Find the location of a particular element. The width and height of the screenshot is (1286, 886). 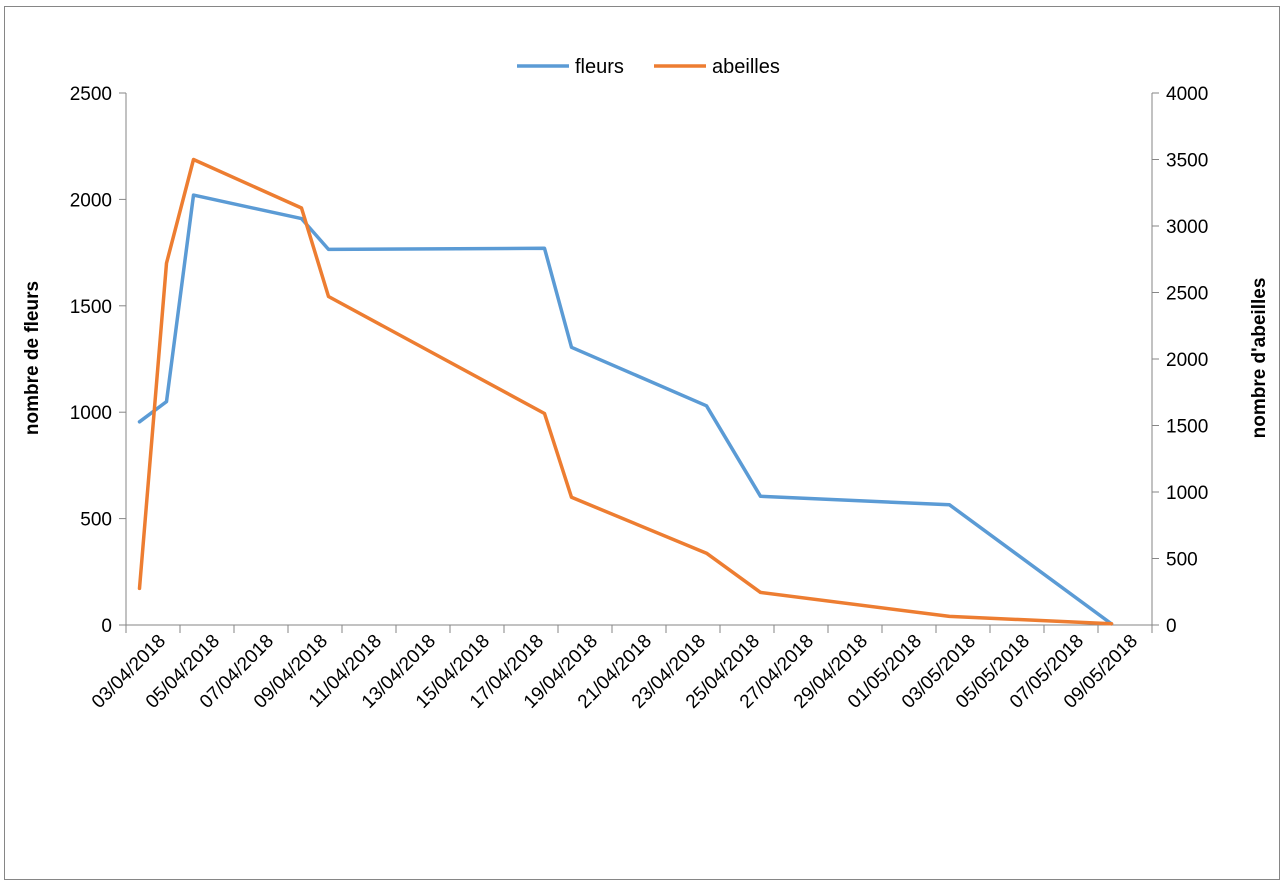

y-right-tick-label: 1000 is located at coordinates (1187, 493).